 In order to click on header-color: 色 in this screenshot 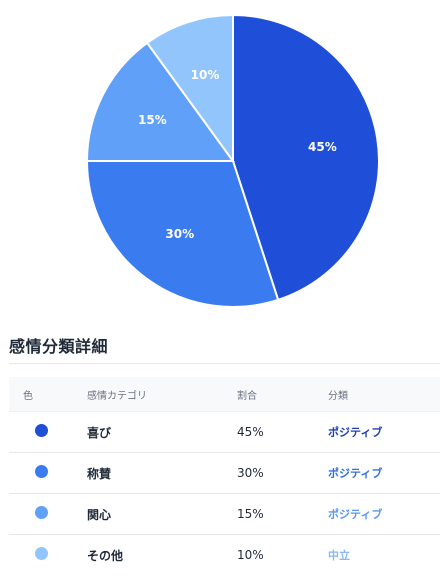, I will do `click(28, 396)`.